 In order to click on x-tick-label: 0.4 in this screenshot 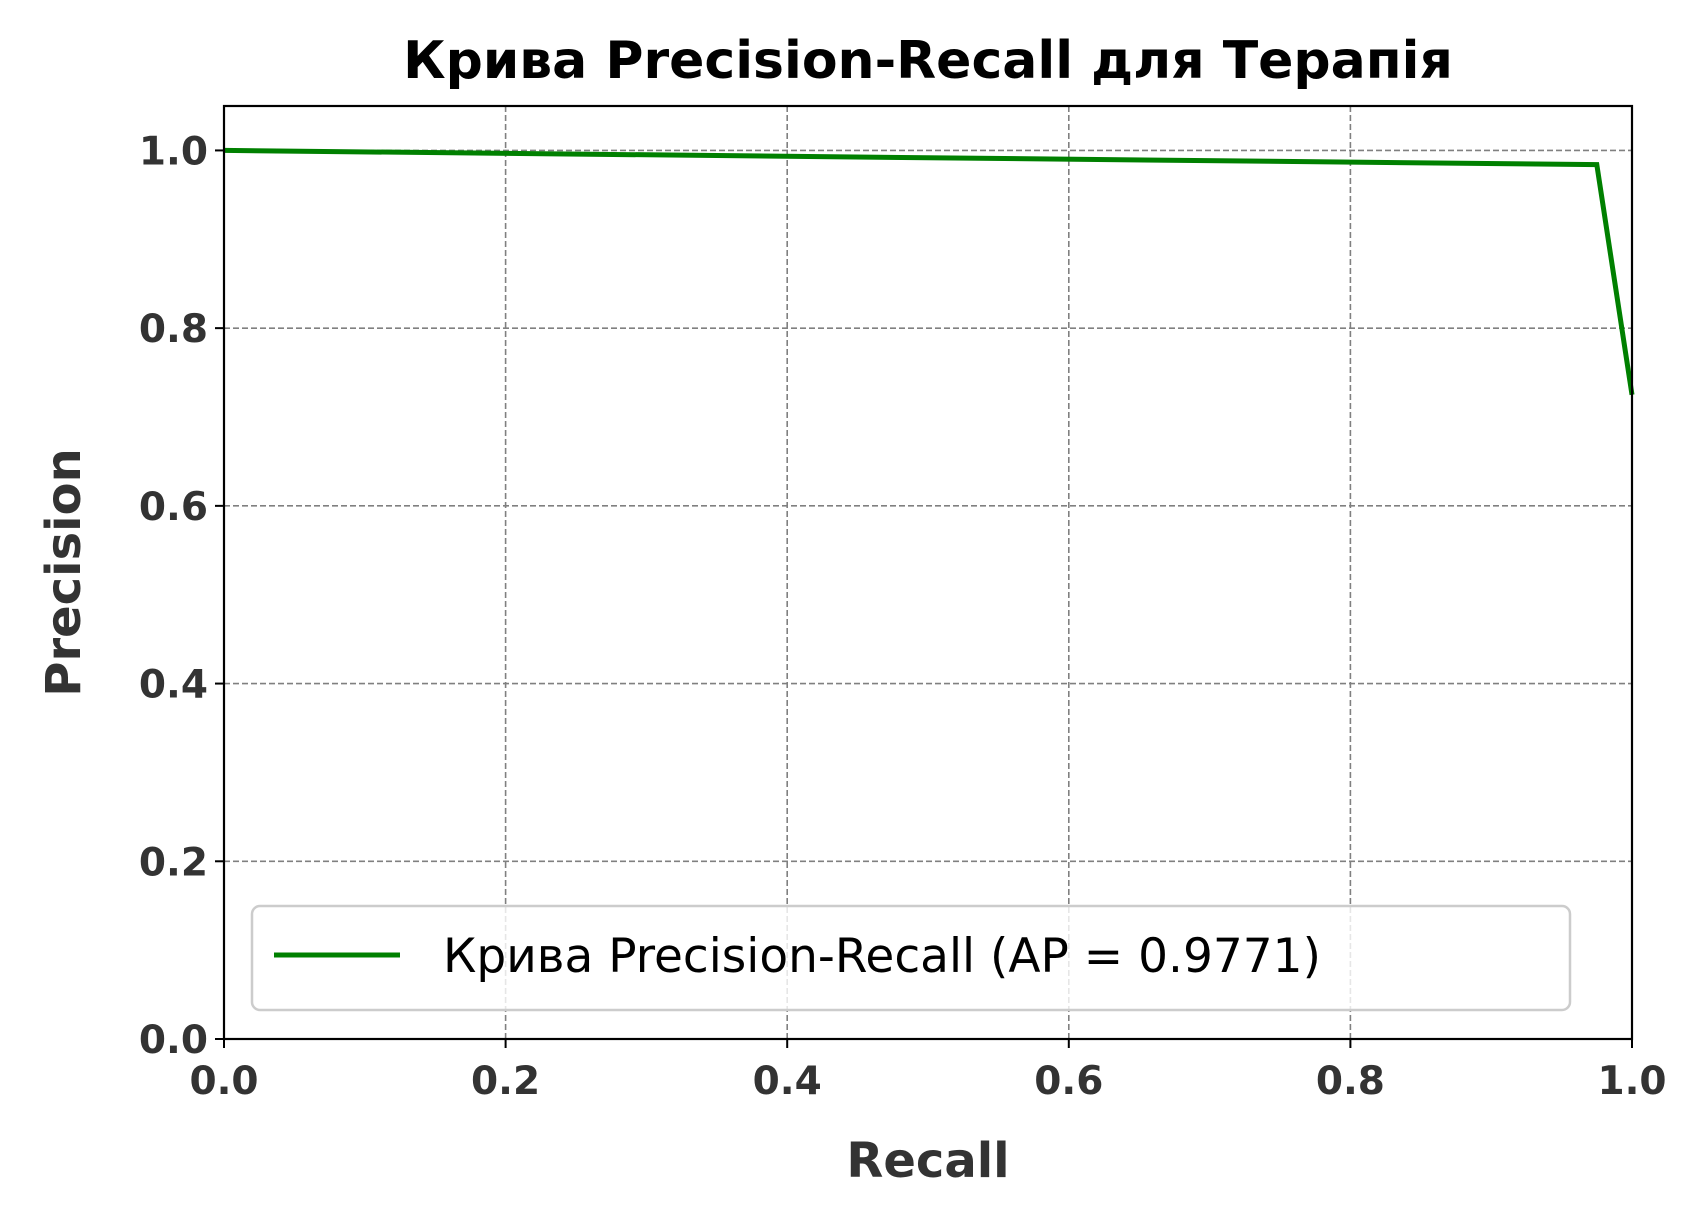, I will do `click(787, 1081)`.